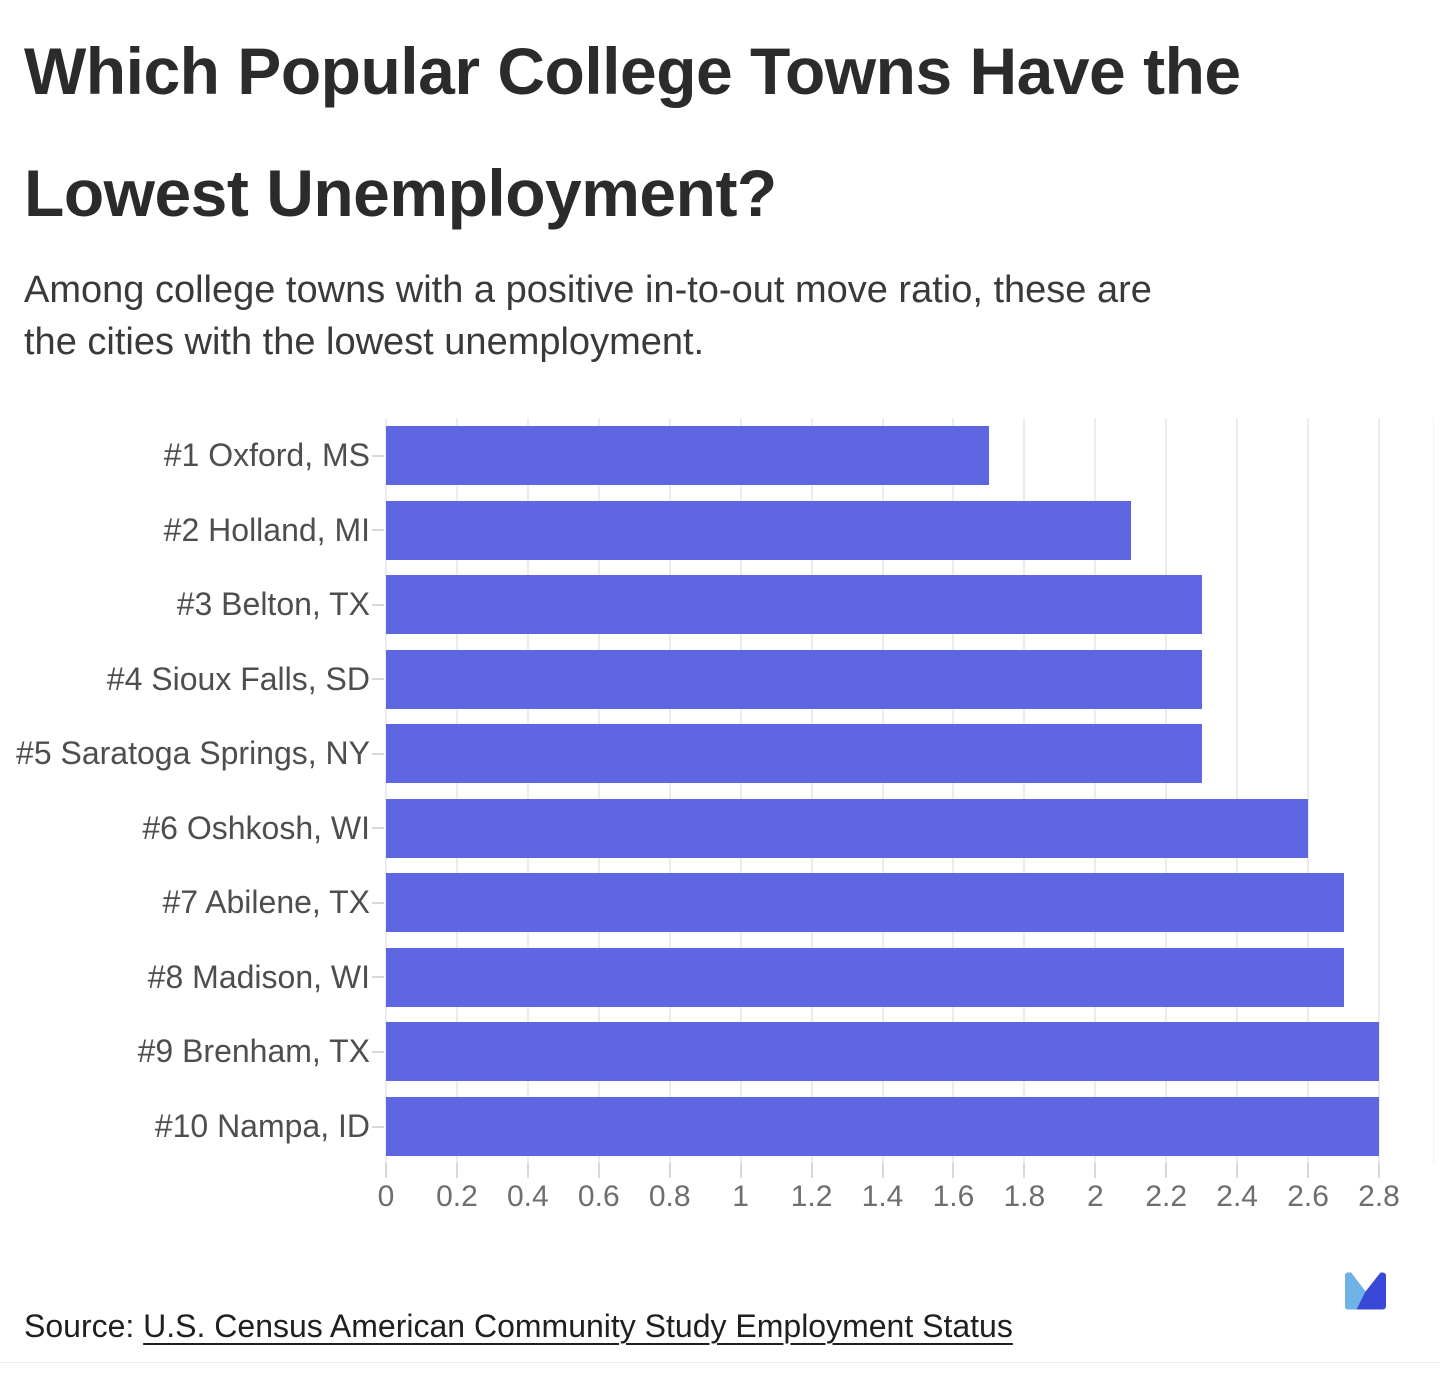  I want to click on x-axis-tick-label: 1.2, so click(811, 1196).